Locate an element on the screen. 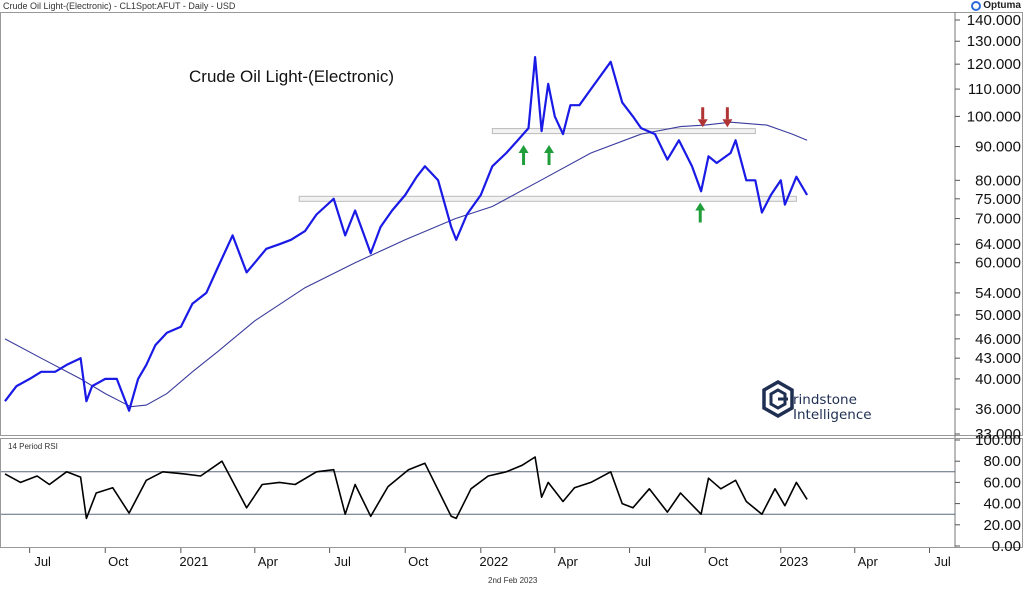 This screenshot has width=1024, height=592. price-tick-label: 90.000 is located at coordinates (998, 147).